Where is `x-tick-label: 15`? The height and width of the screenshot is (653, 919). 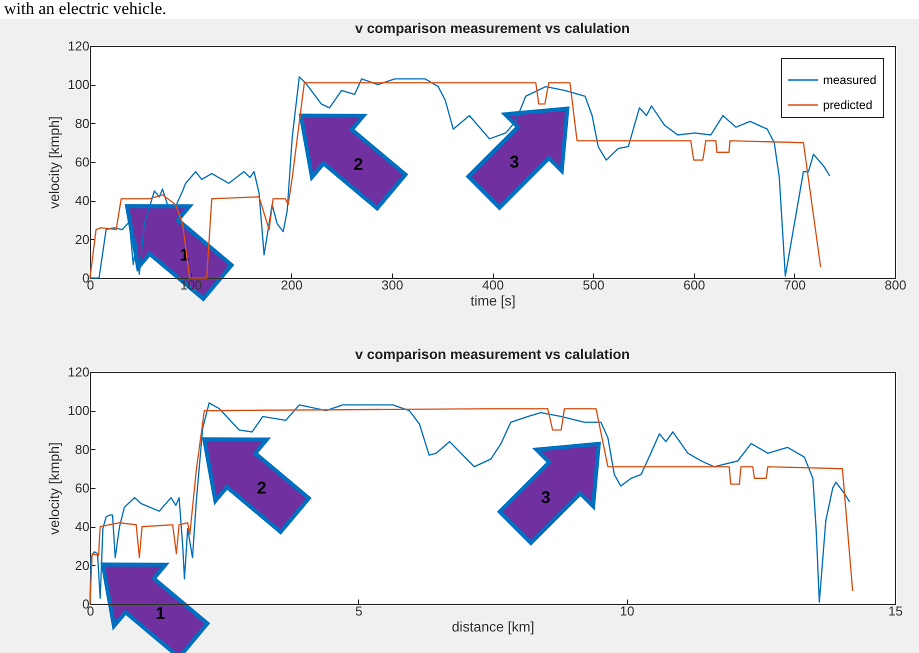 x-tick-label: 15 is located at coordinates (895, 611).